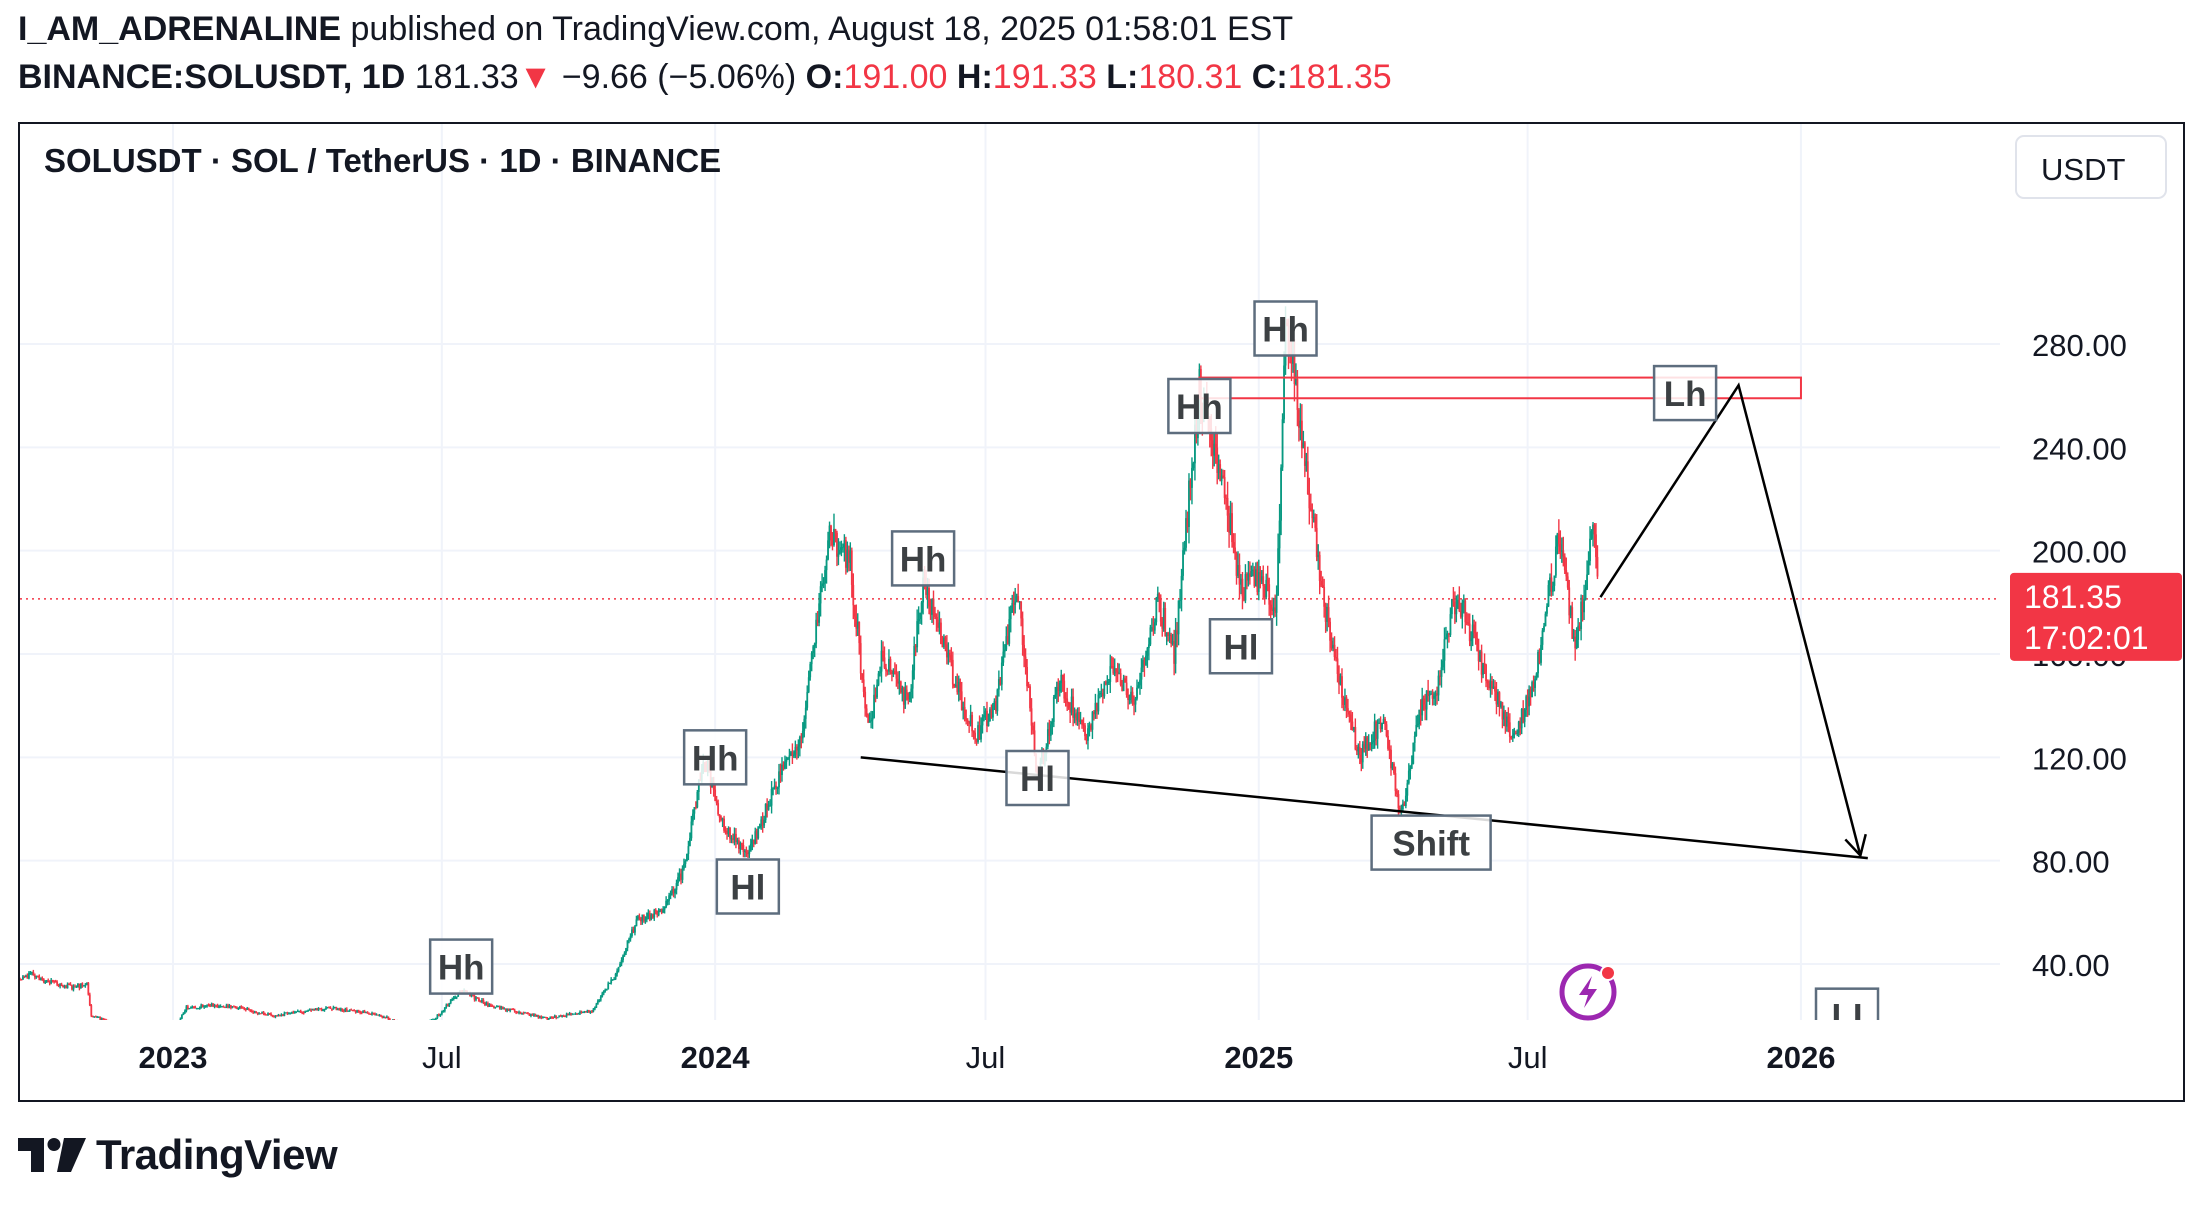 The image size is (2205, 1207). I want to click on svg-text: Hl, so click(1037, 779).